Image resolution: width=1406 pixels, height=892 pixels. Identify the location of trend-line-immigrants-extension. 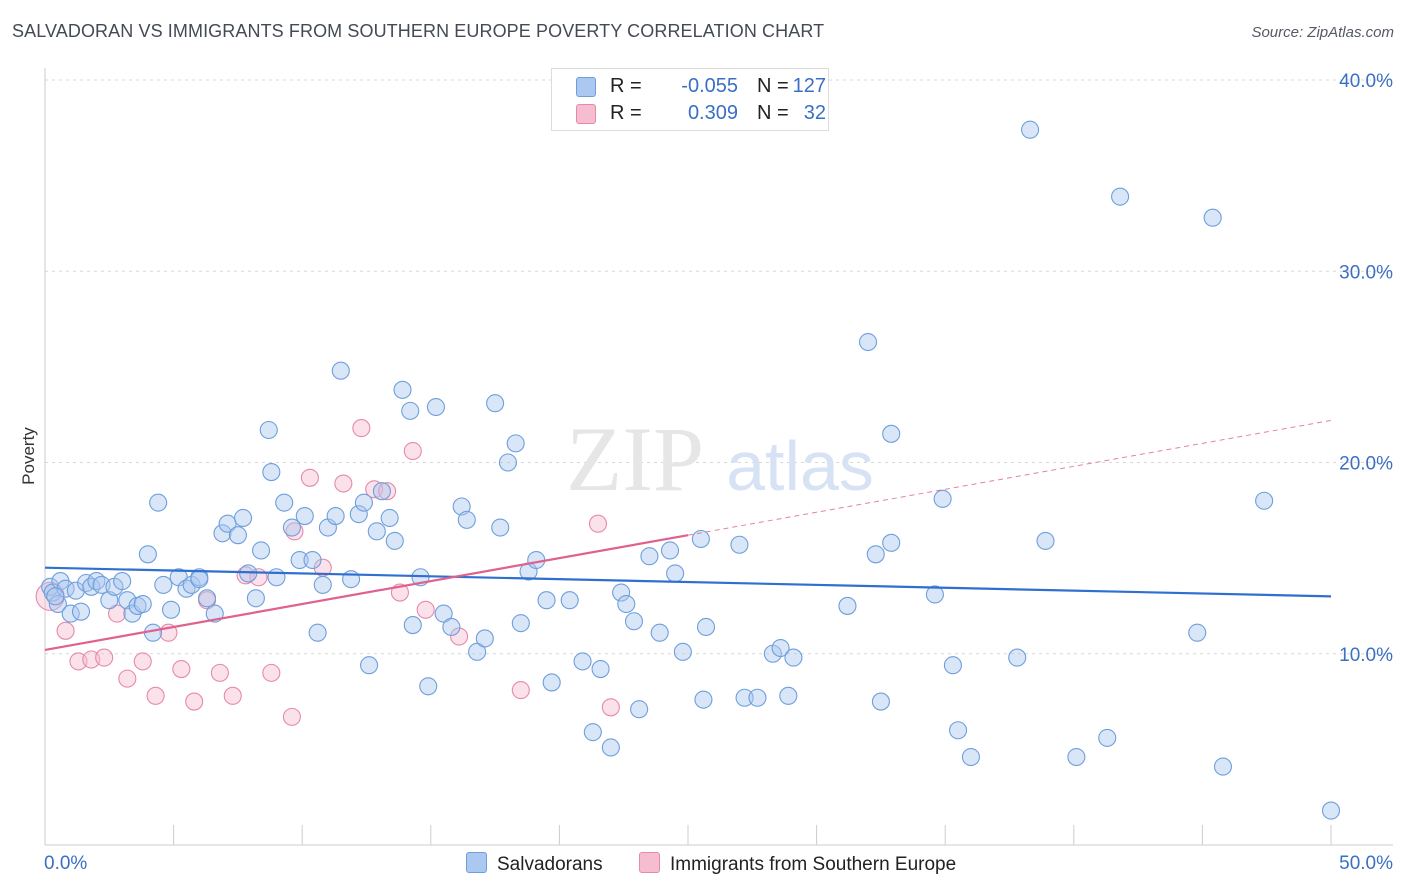
(1009, 477).